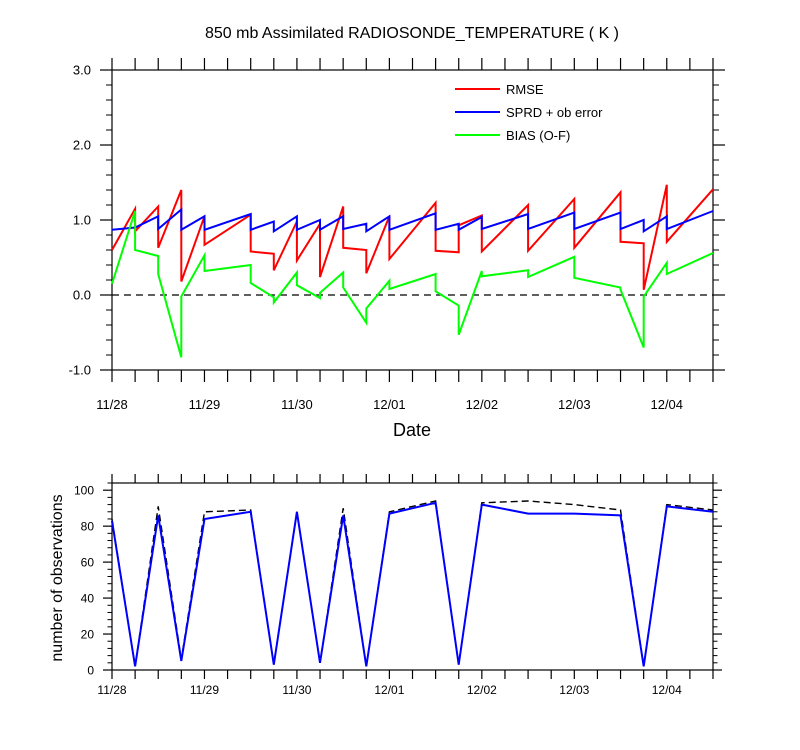  I want to click on bottom-x-tick-label: 12/02, so click(482, 690).